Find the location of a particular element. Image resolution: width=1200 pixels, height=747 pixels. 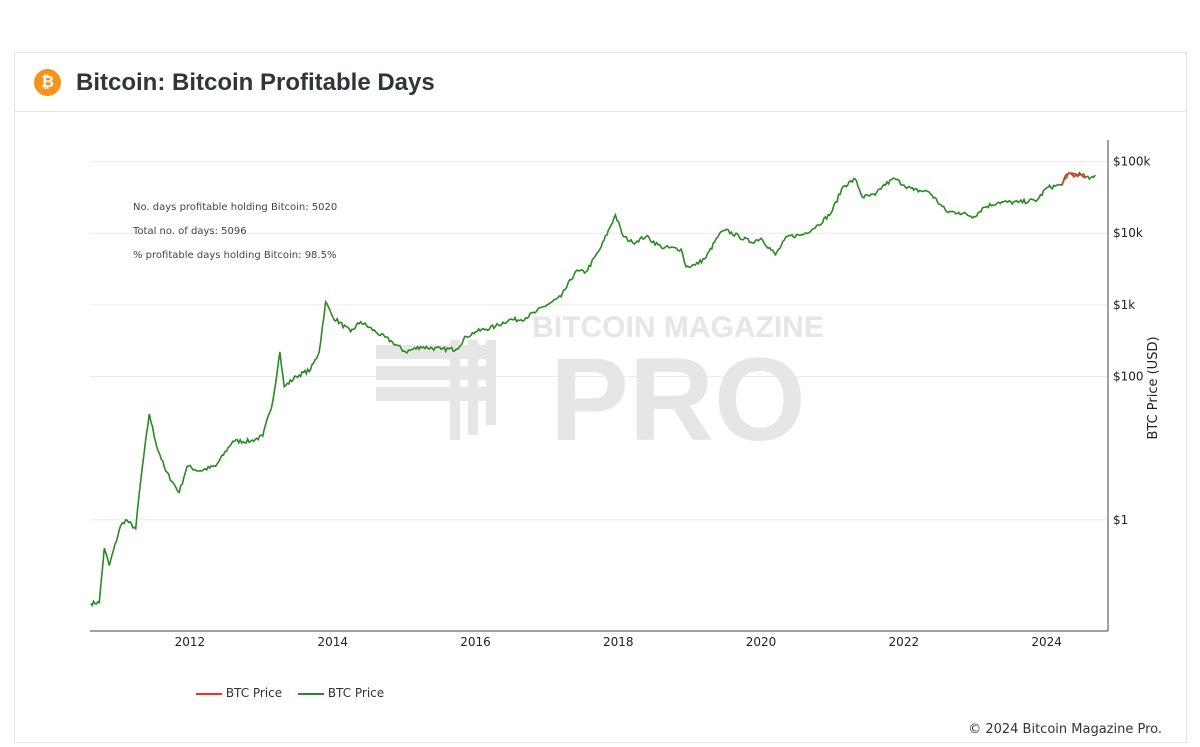

x-tick-label: 2014 is located at coordinates (332, 642).